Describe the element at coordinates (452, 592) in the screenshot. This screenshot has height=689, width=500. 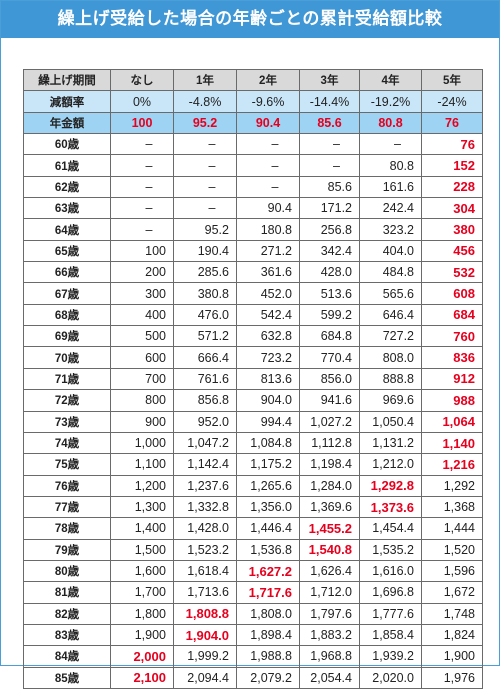
I see `value-cell: 1,672` at that location.